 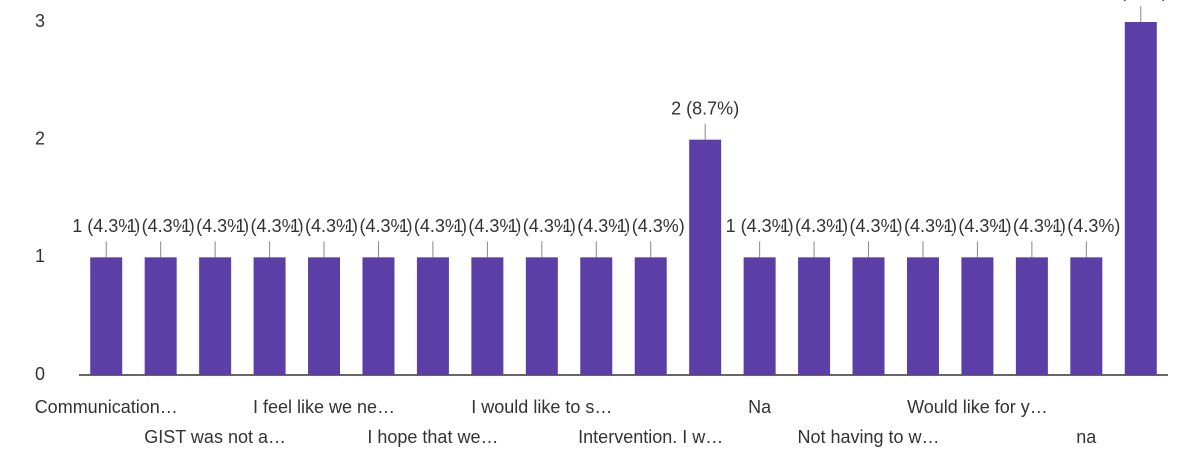 I want to click on y-tick-label: 3, so click(x=40, y=21).